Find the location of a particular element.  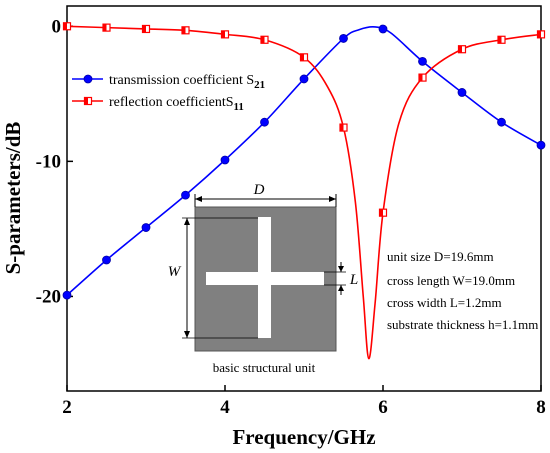

dim-d-arrow-left is located at coordinates (198, 199).